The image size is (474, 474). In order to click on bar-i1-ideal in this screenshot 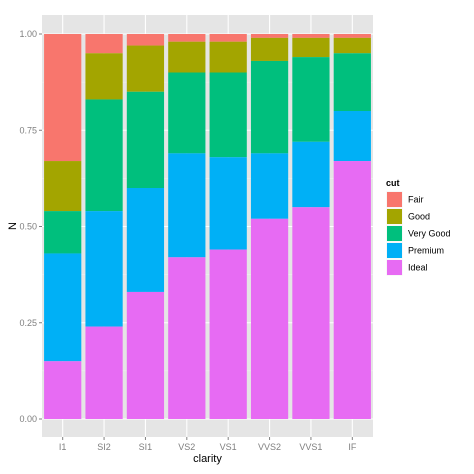, I will do `click(63, 390)`.